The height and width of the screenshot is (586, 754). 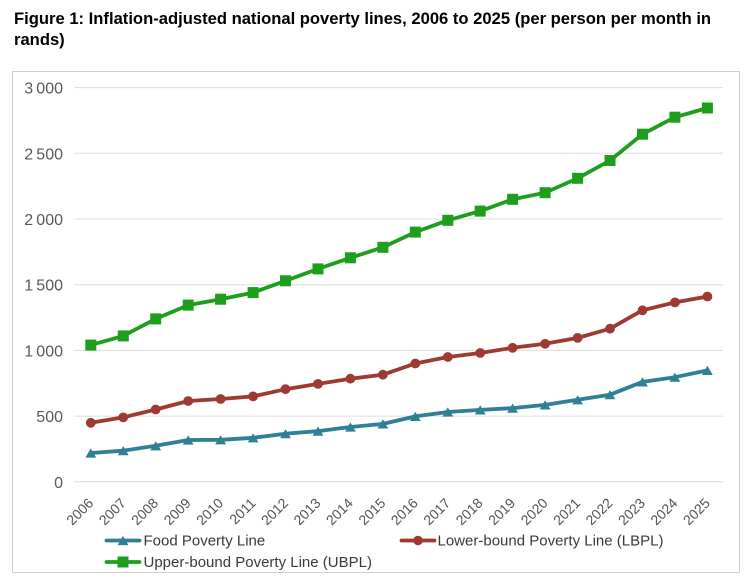 What do you see at coordinates (43, 220) in the screenshot?
I see `svg-text: 2 000` at bounding box center [43, 220].